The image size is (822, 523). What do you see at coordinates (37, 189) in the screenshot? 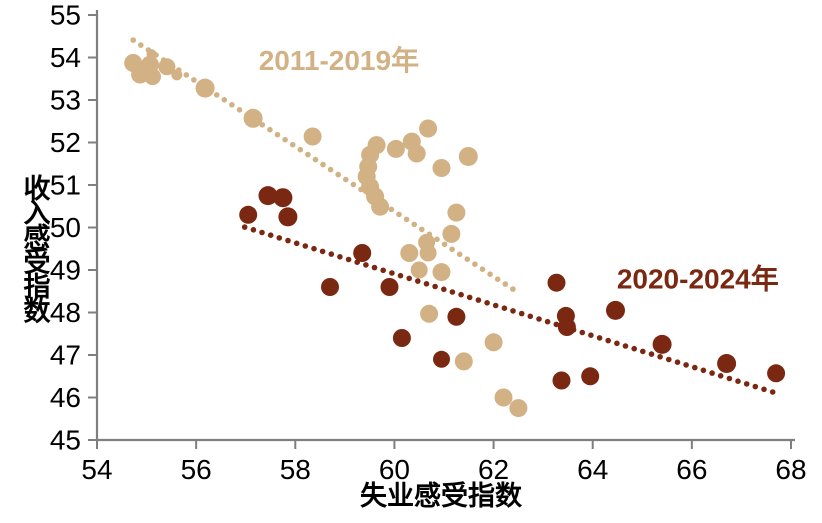
I see `y-axis-title-char: 收` at bounding box center [37, 189].